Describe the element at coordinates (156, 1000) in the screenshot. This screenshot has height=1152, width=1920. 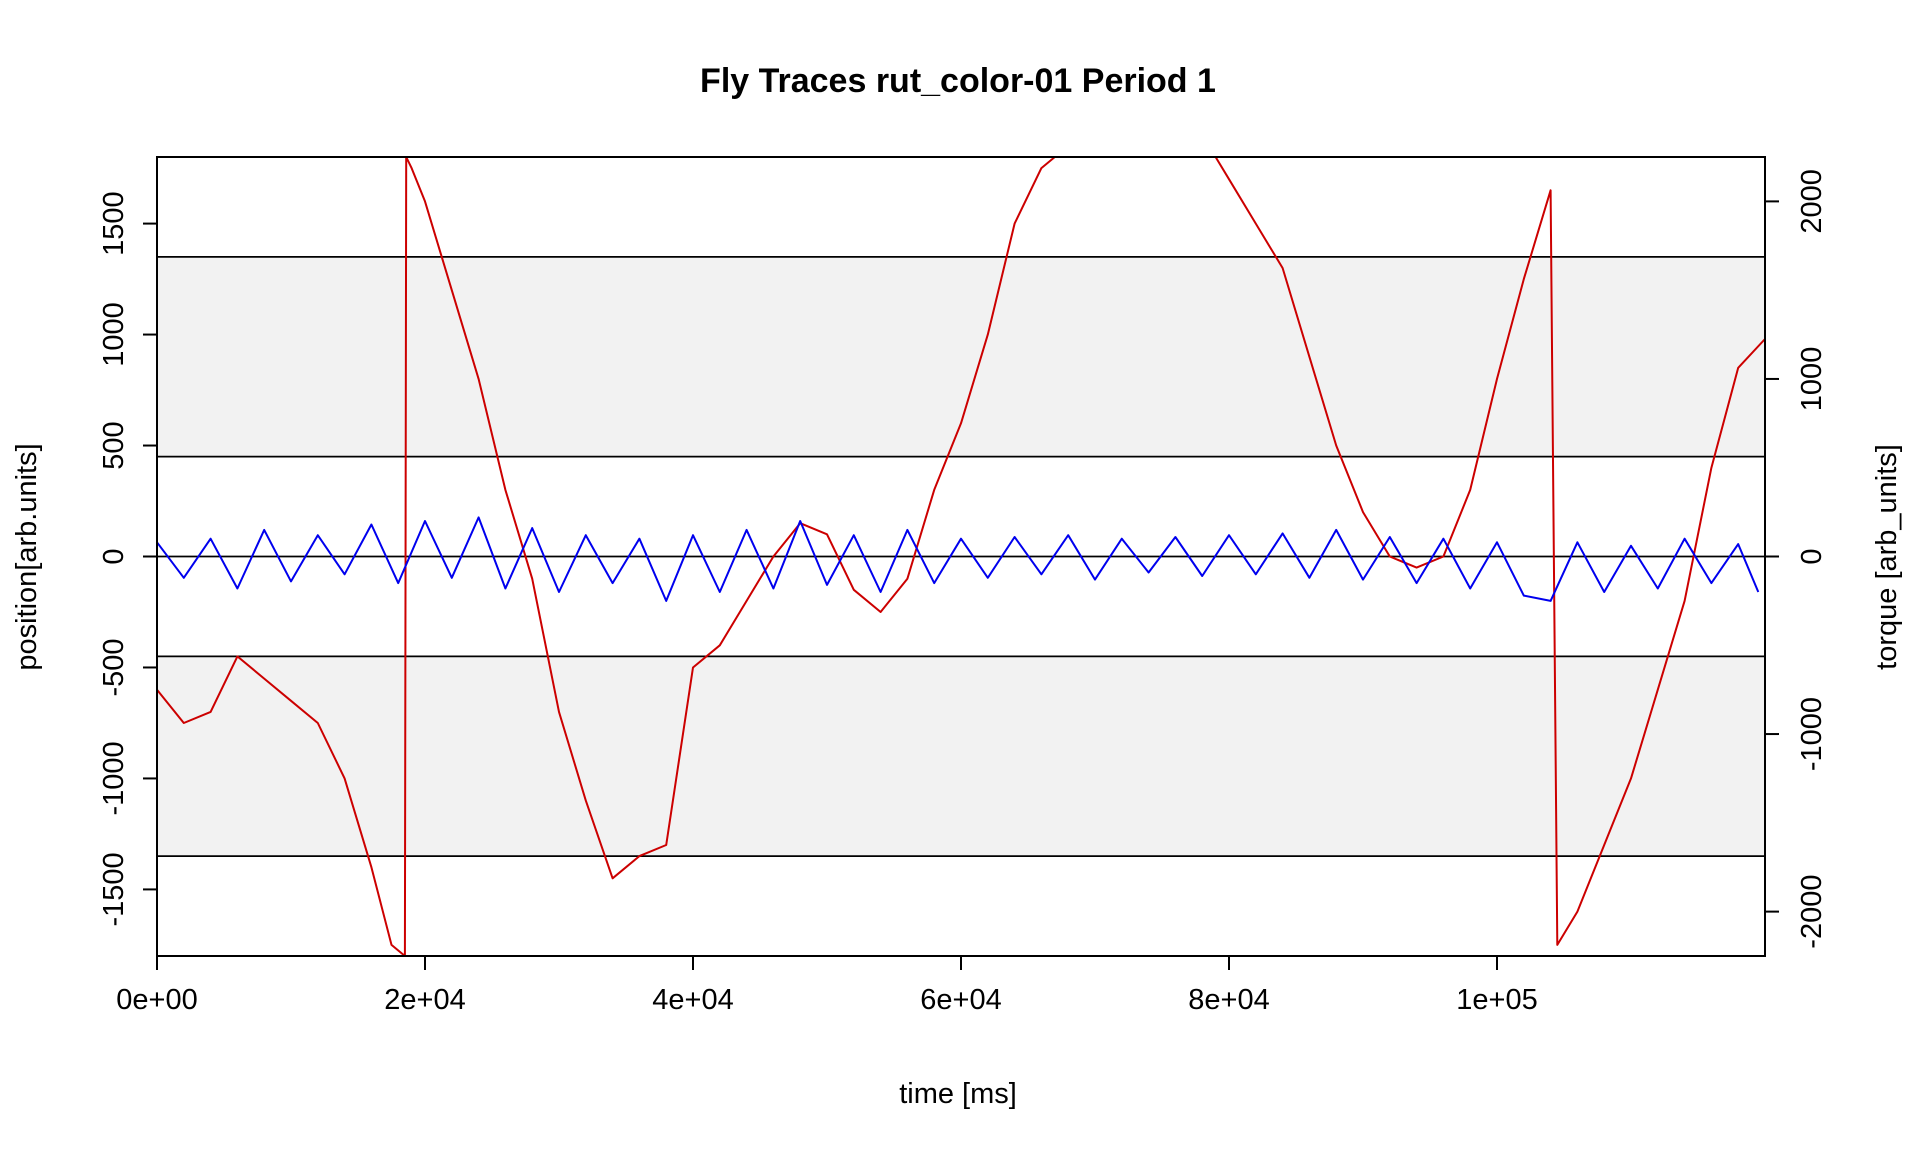
I see `x-tick-label: 0e+00` at that location.